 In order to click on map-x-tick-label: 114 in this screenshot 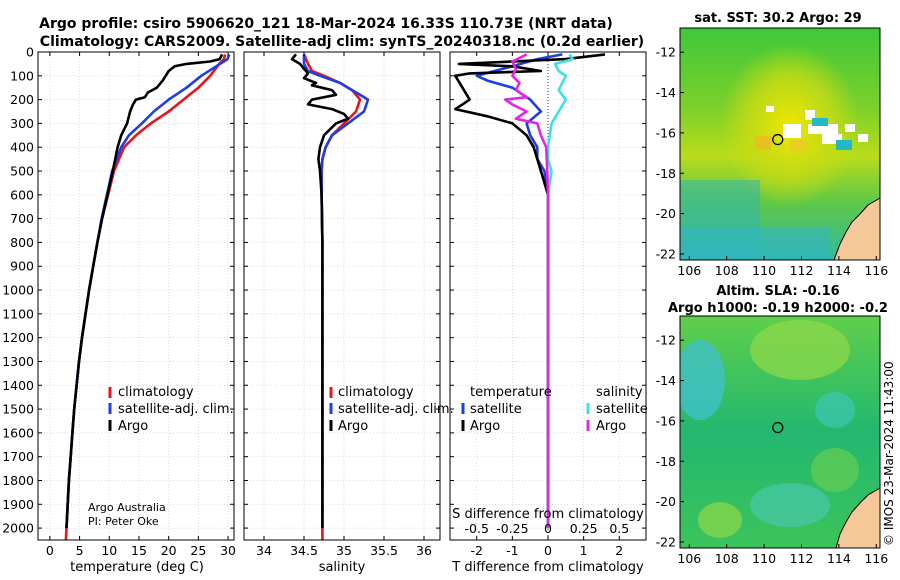, I will do `click(839, 270)`.